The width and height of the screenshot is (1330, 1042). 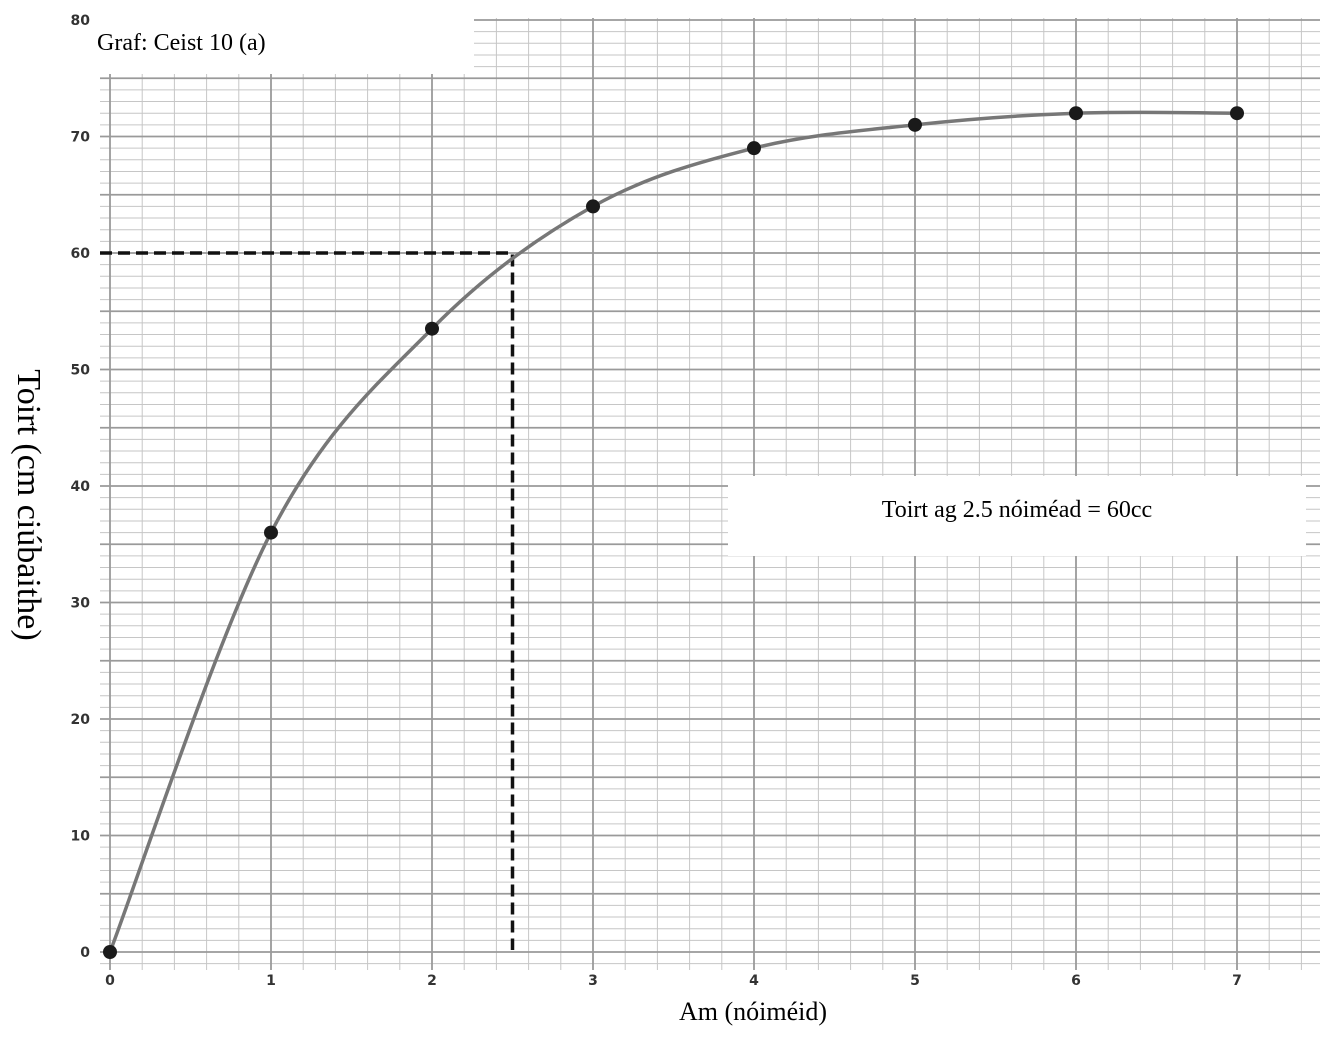 What do you see at coordinates (432, 981) in the screenshot?
I see `x-tick-label: 2` at bounding box center [432, 981].